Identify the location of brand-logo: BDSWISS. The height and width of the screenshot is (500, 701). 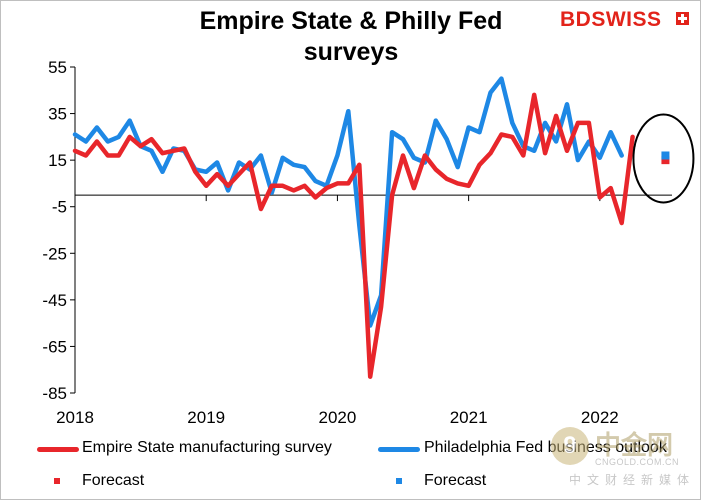
(611, 20).